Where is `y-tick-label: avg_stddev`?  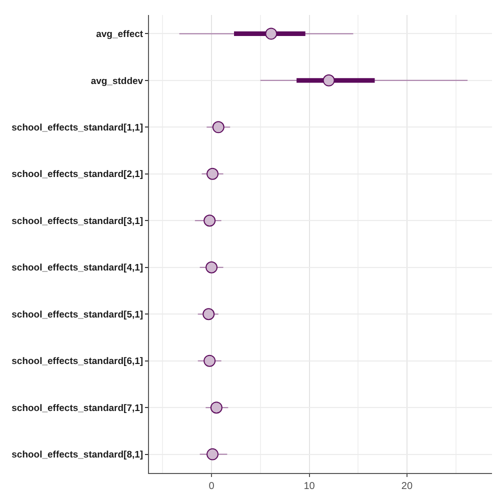 y-tick-label: avg_stddev is located at coordinates (117, 81).